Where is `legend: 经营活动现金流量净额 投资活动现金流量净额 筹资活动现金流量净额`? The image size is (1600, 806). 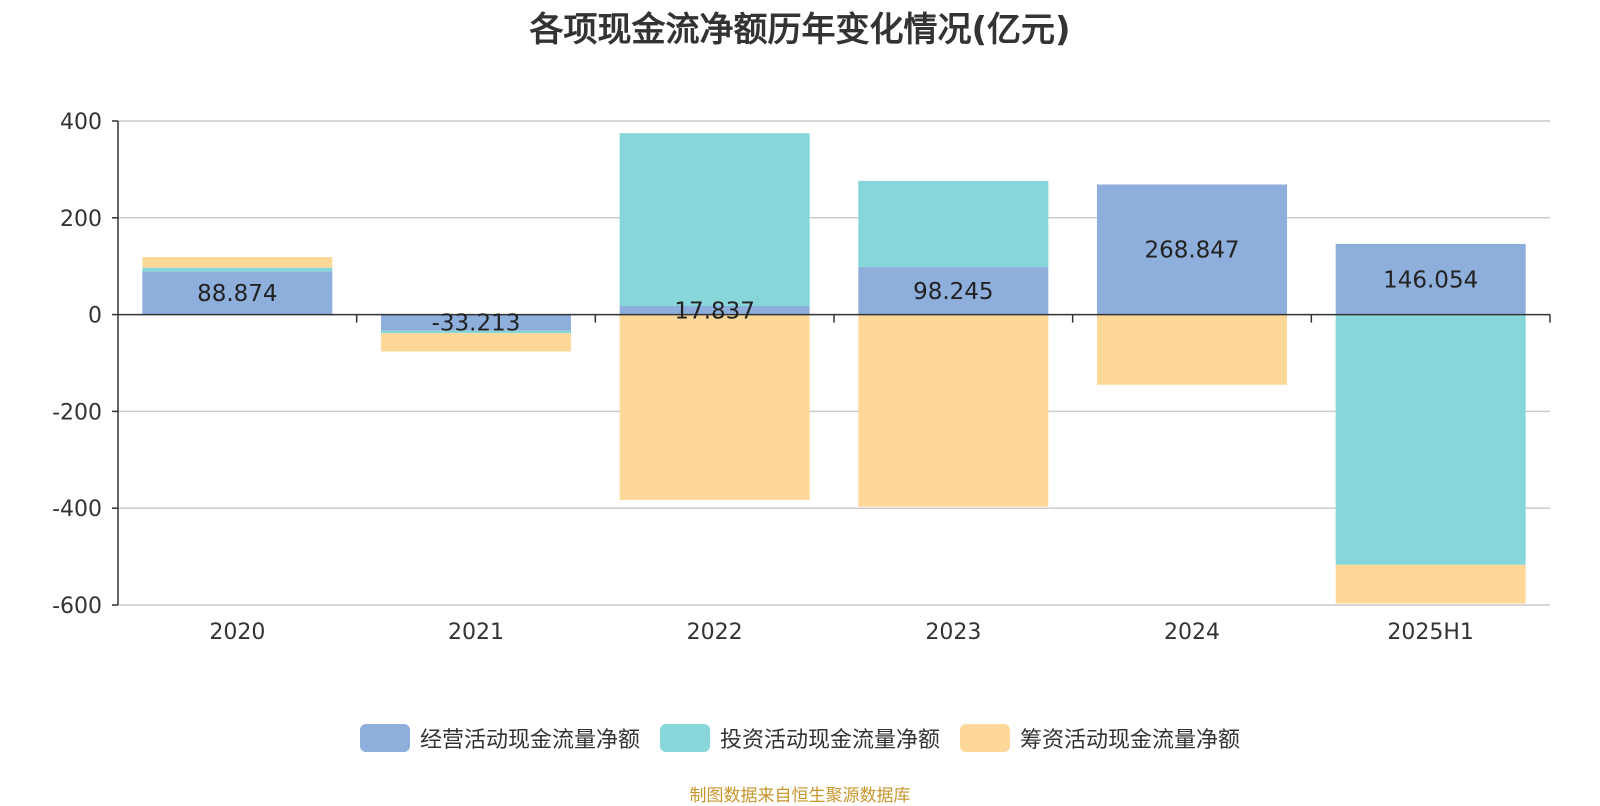
legend: 经营活动现金流量净额 投资活动现金流量净额 筹资活动现金流量净额 is located at coordinates (800, 738).